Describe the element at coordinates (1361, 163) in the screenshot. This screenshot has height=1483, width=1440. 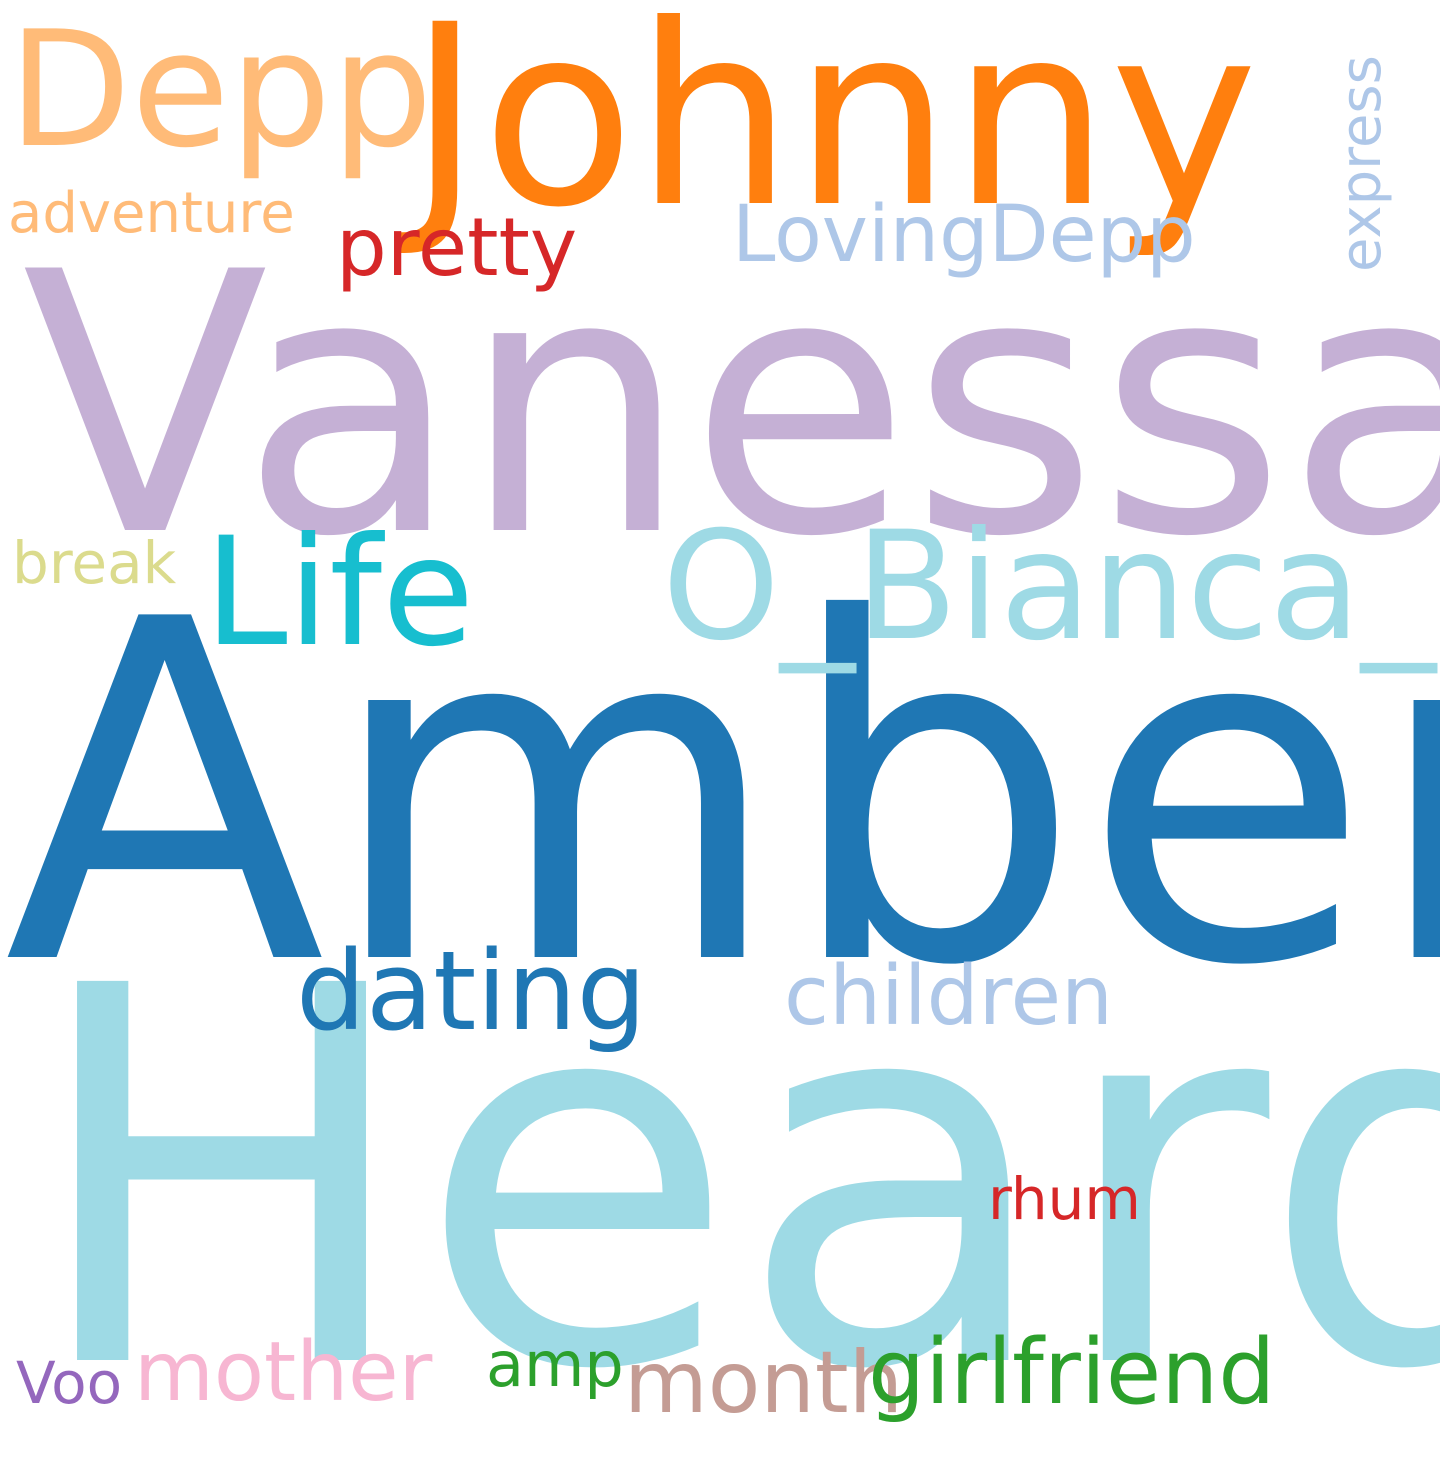
I see `word-express: express` at that location.